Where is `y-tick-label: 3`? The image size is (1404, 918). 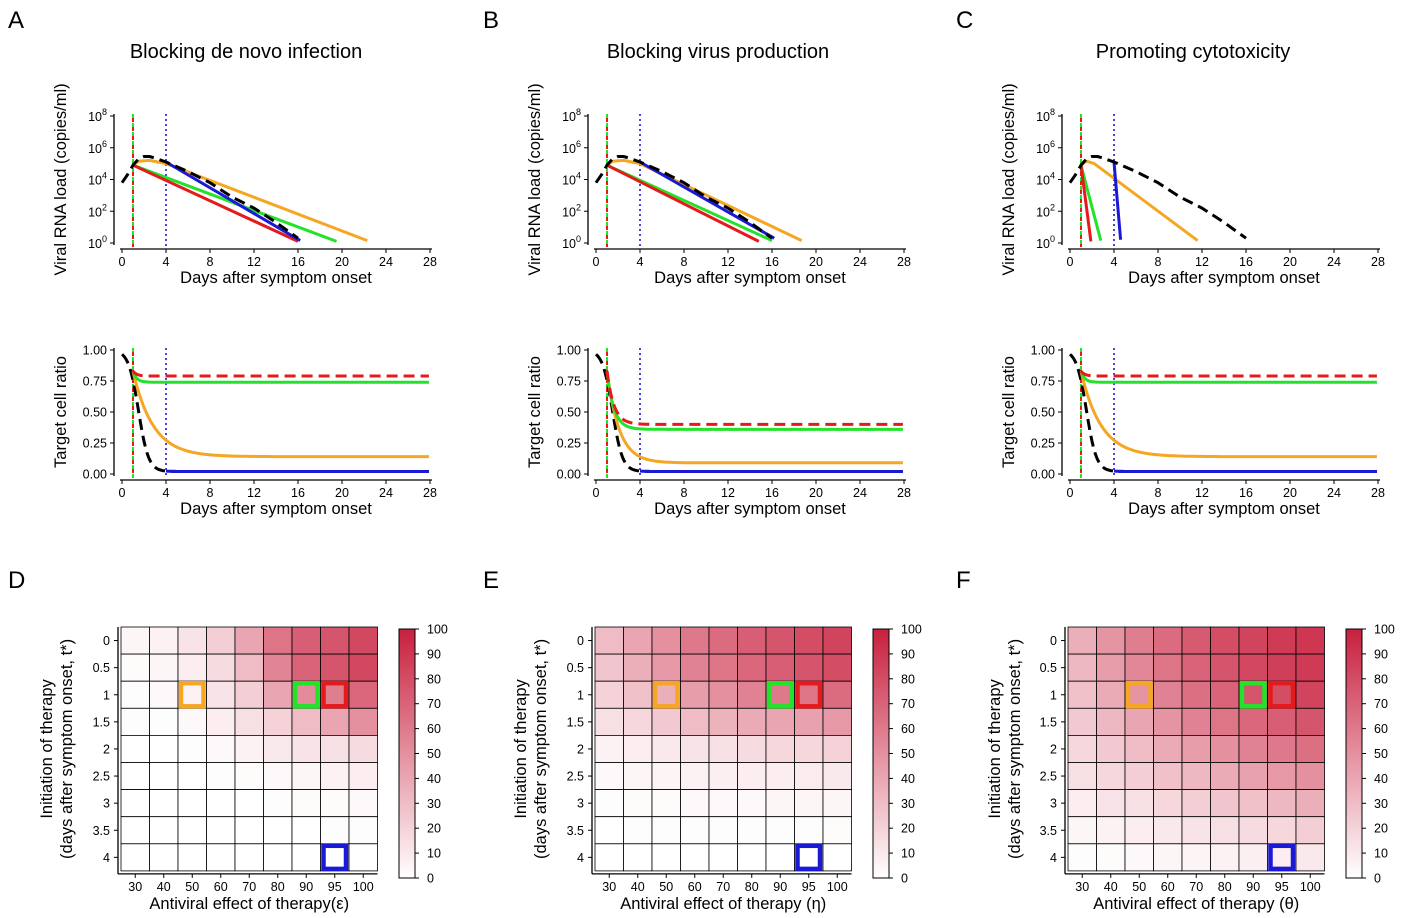 y-tick-label: 3 is located at coordinates (580, 804).